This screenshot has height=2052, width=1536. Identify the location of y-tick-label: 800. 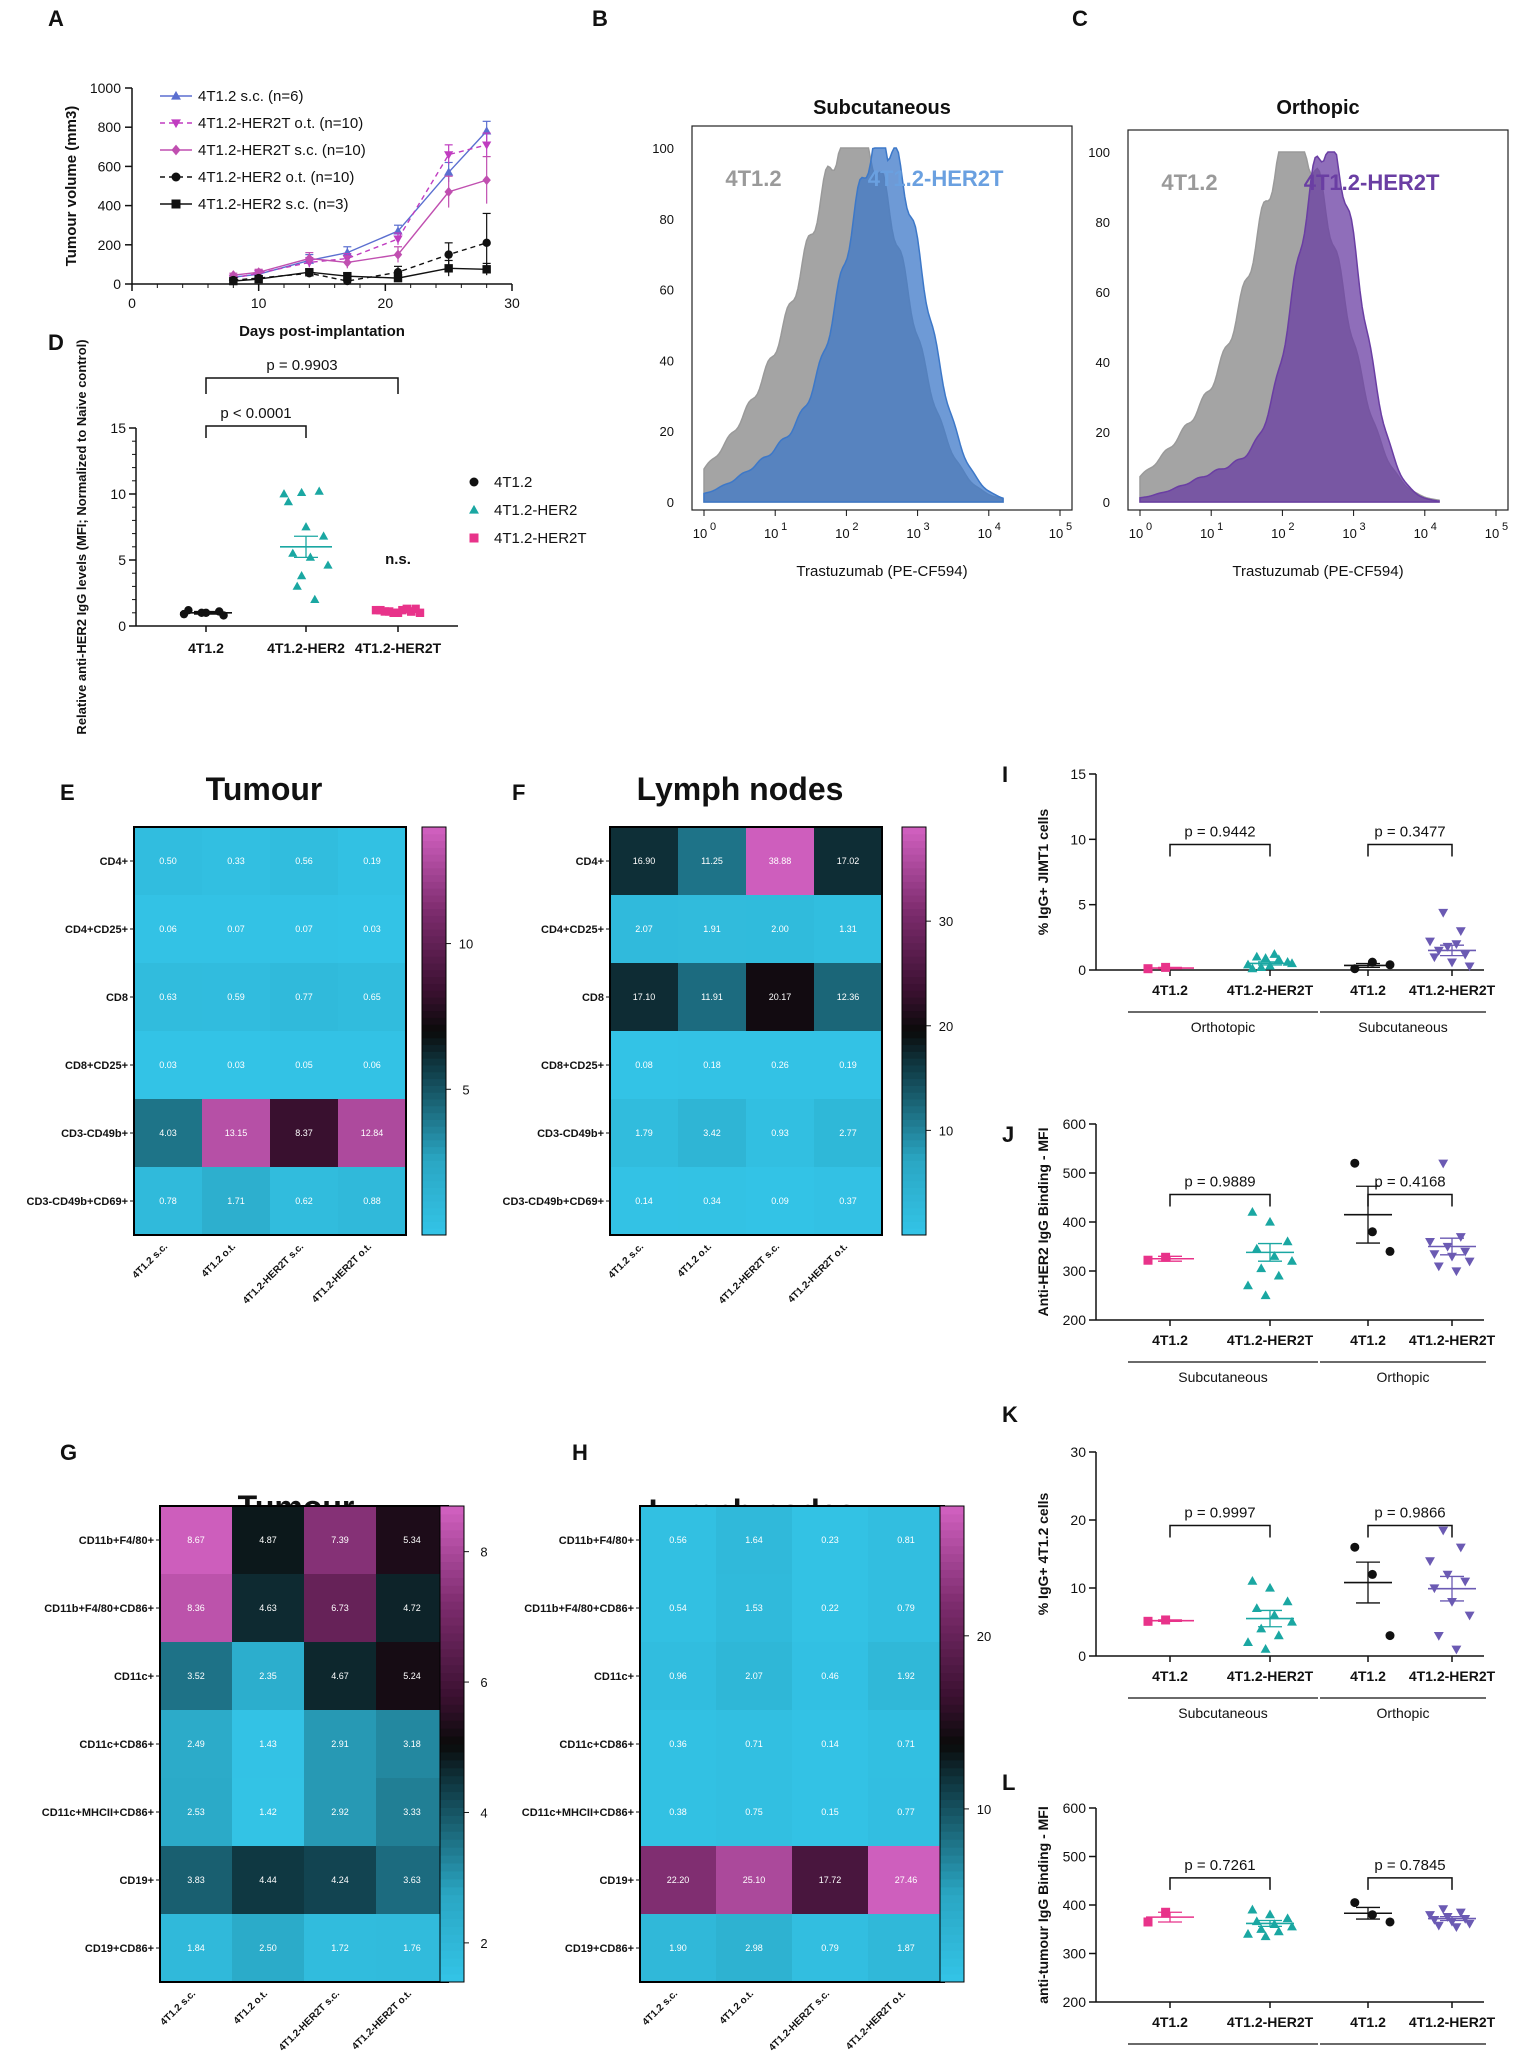
(110, 127).